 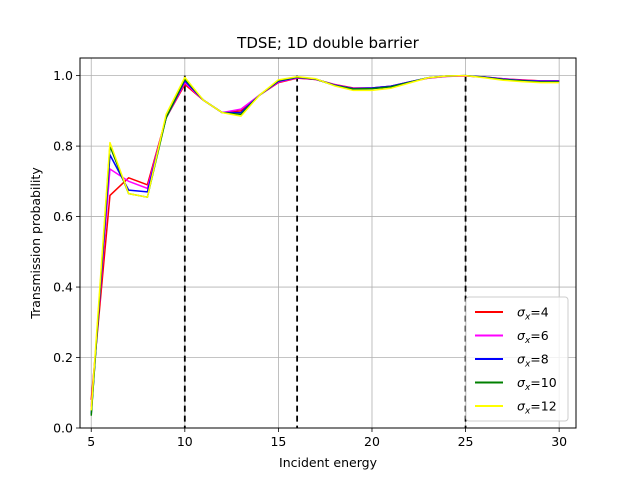 I want to click on x-tick-label: 10, so click(x=185, y=441).